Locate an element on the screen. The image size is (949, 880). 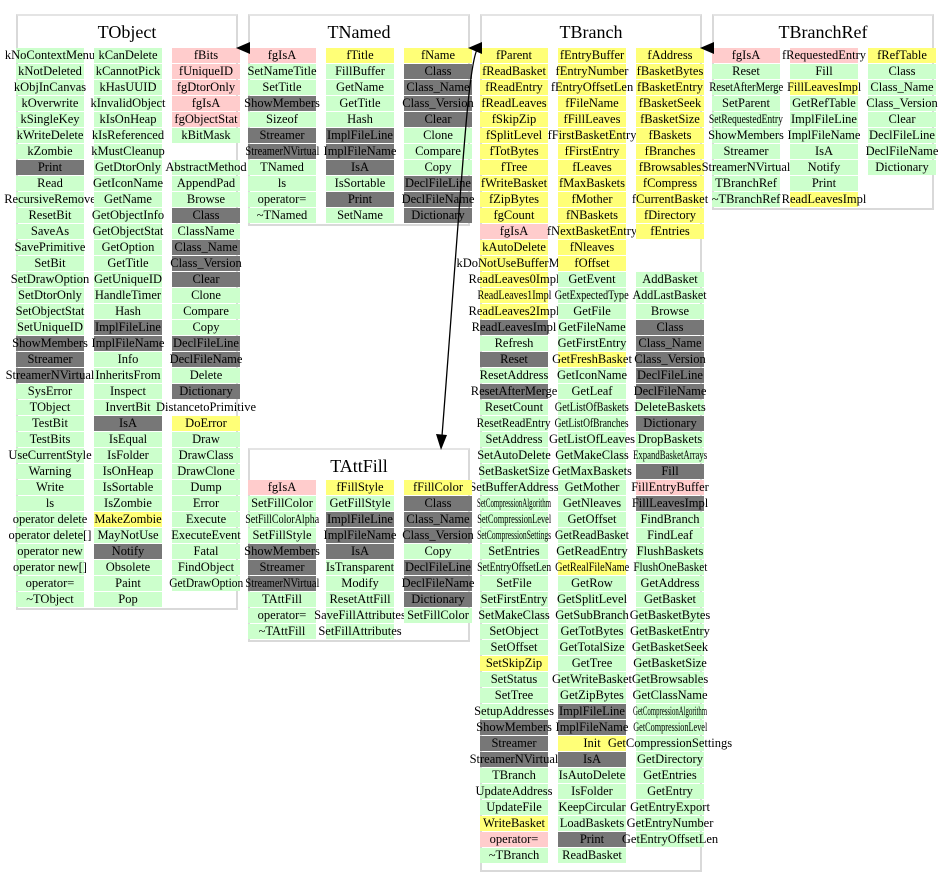
member-cell: Reset is located at coordinates (746, 71).